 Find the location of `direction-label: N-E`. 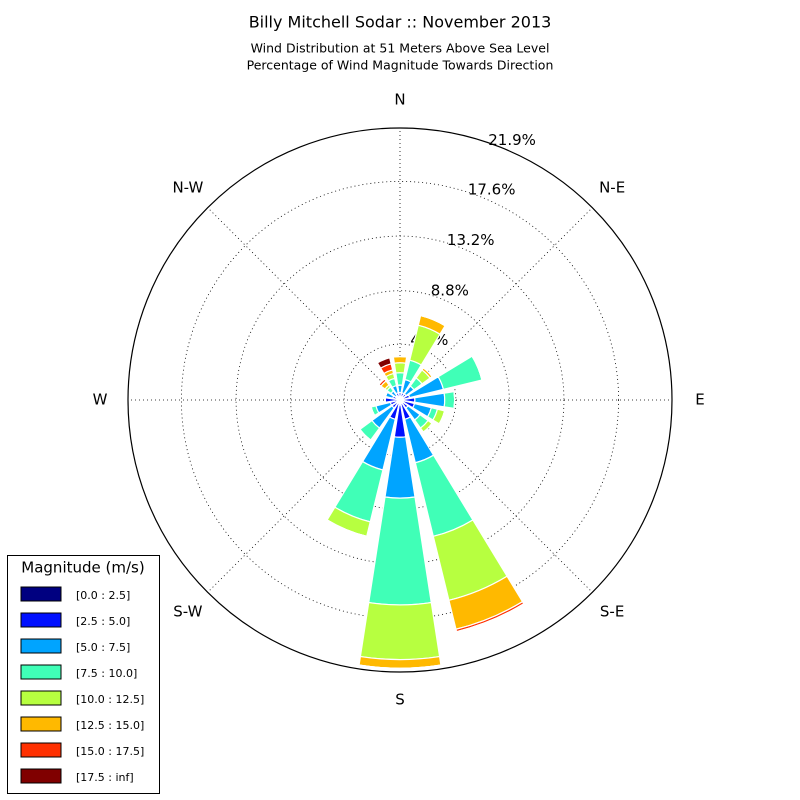

direction-label: N-E is located at coordinates (612, 187).